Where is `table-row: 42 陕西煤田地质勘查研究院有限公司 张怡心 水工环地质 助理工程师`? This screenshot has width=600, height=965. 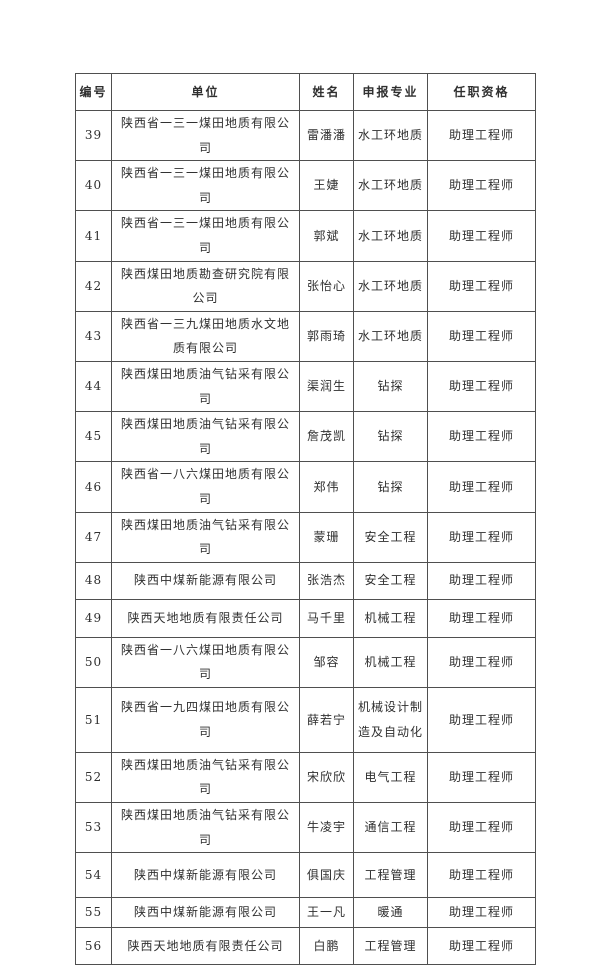
table-row: 42 陕西煤田地质勘查研究院有限公司 张怡心 水工环地质 助理工程师 is located at coordinates (305, 286).